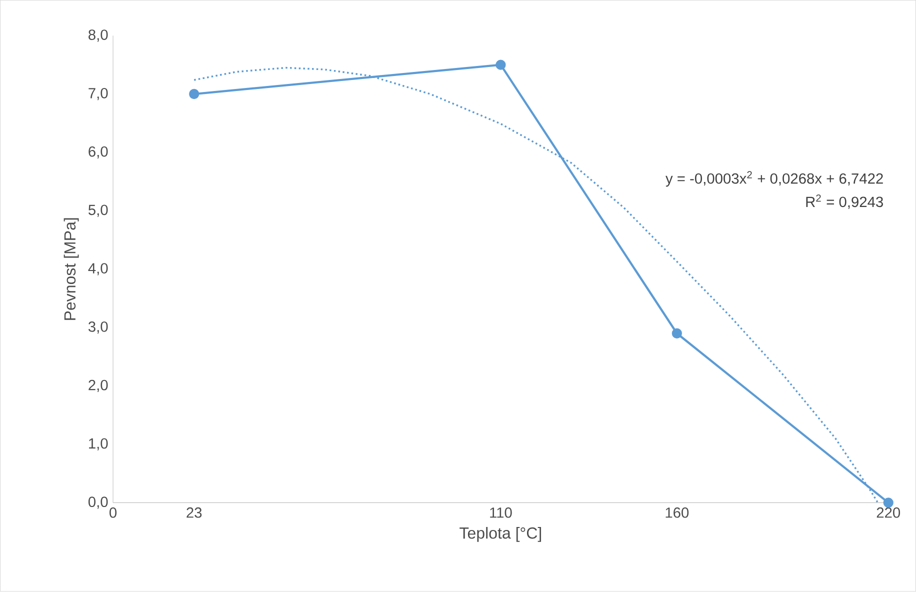 The height and width of the screenshot is (592, 916). I want to click on x-tick-label: 110, so click(501, 513).